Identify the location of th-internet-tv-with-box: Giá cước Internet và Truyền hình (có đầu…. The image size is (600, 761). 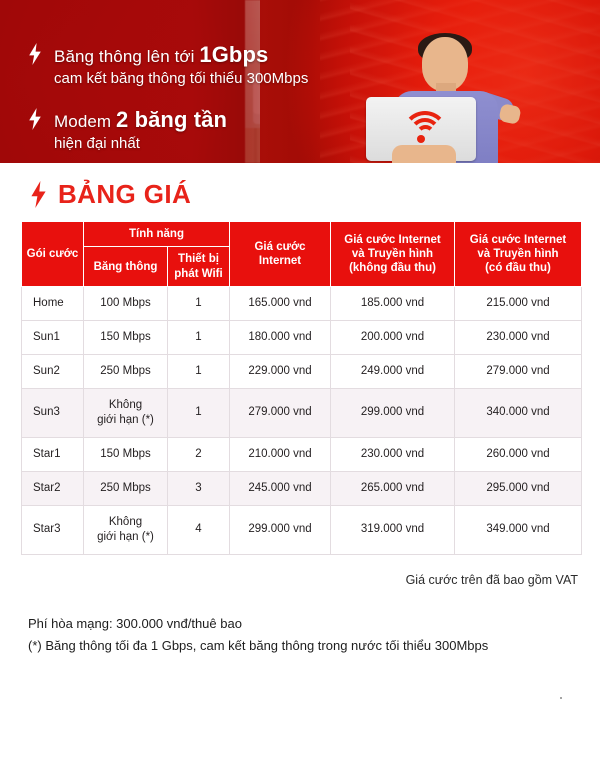
(518, 254).